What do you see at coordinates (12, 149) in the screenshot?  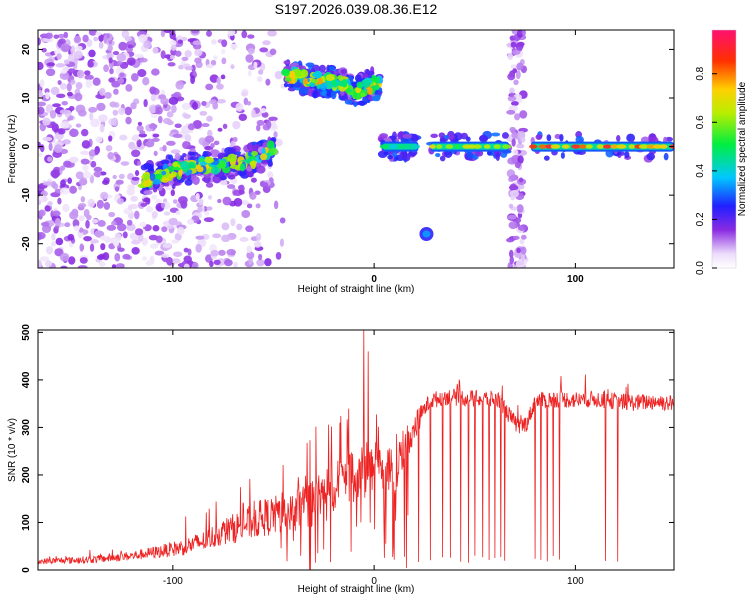 I see `spectrogram-y-label: Frequency (Hz)` at bounding box center [12, 149].